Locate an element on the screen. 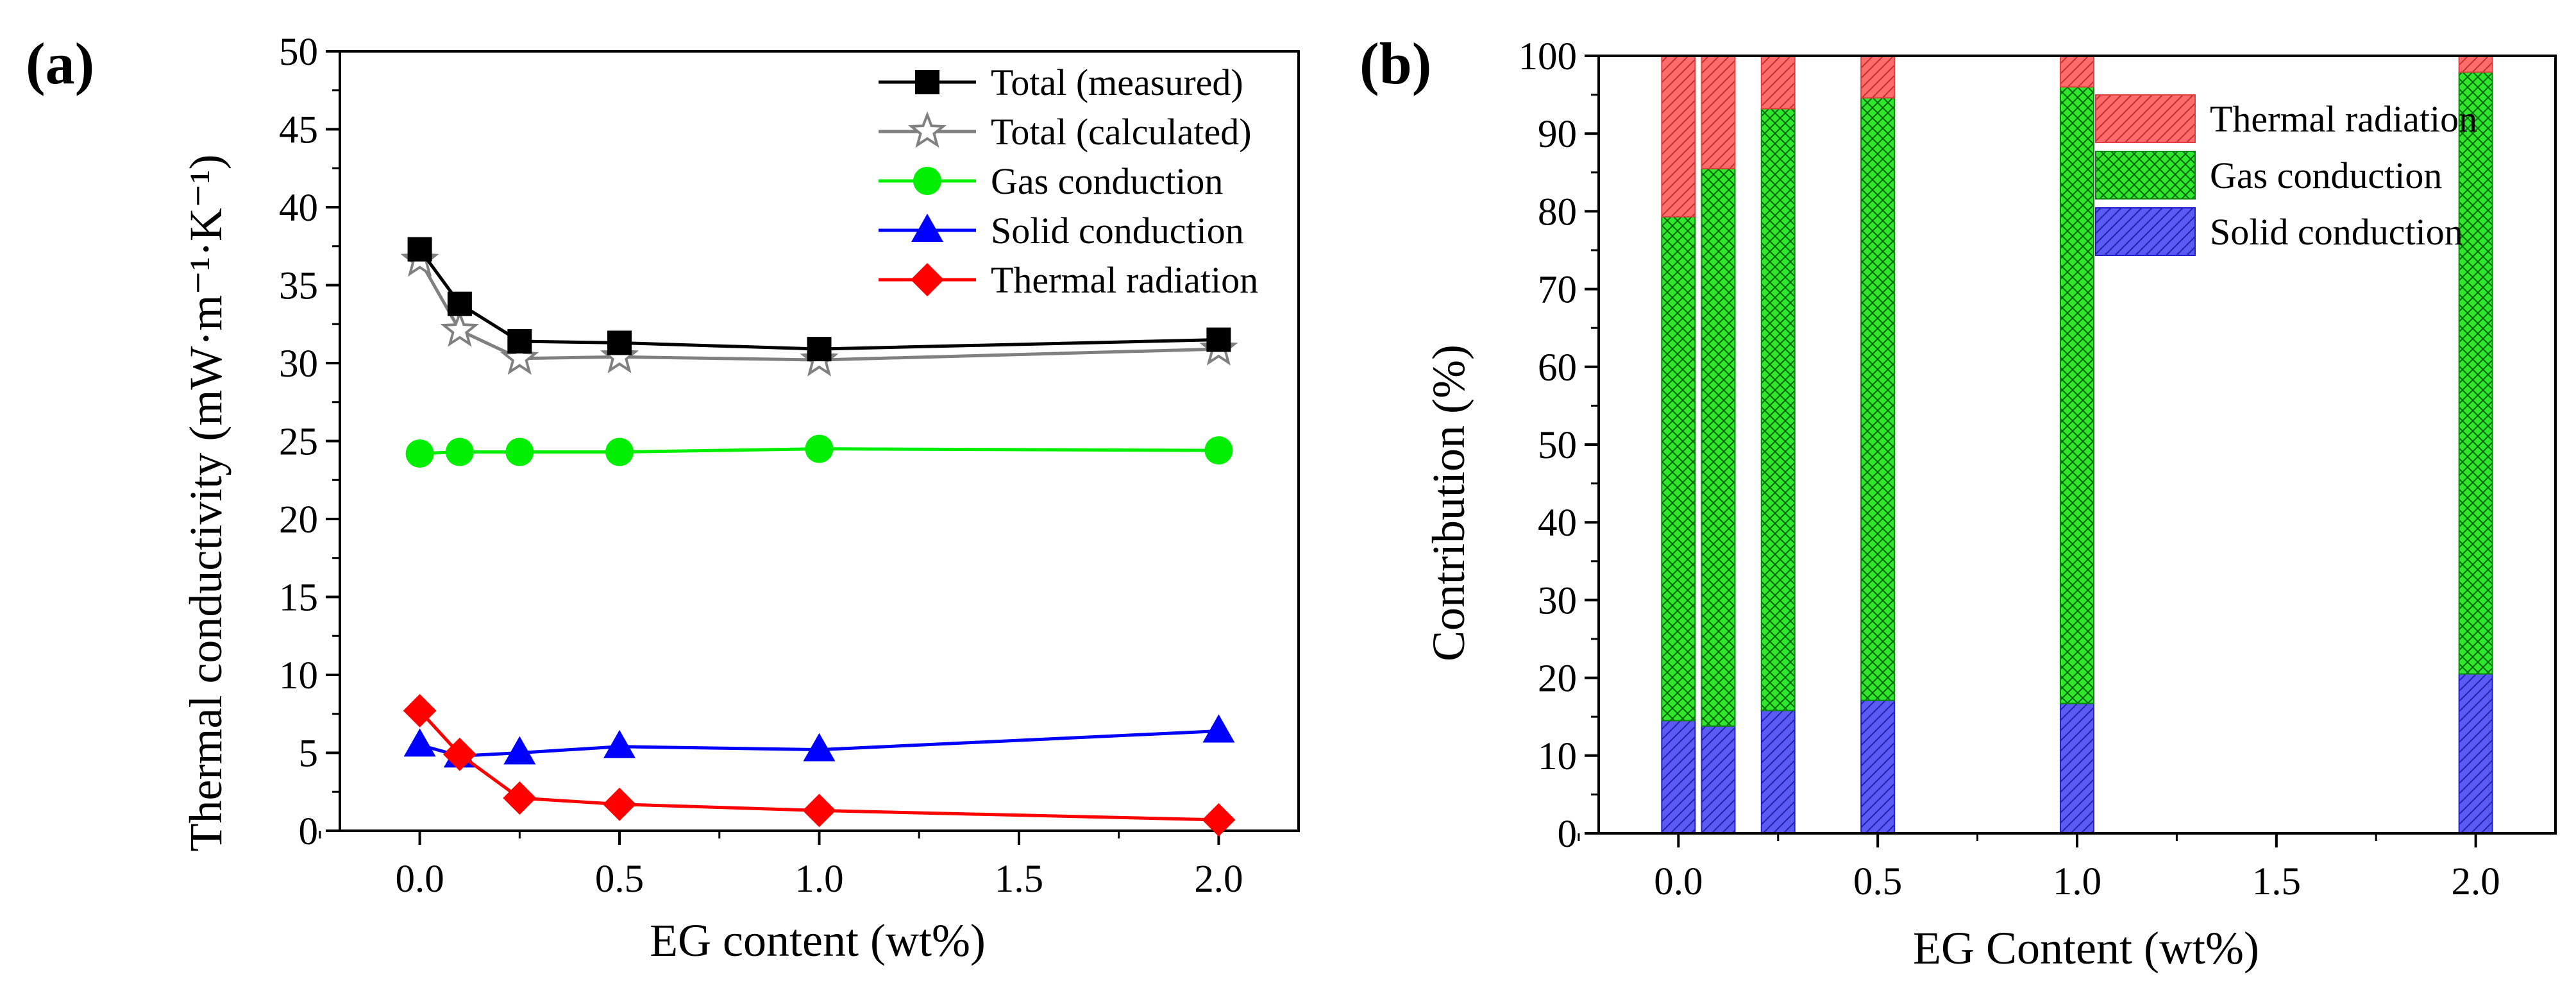 The image size is (2576, 995). panel-a-y-axis-title: Thermal conductivity (mW·m⁻¹·K⁻¹) is located at coordinates (206, 503).